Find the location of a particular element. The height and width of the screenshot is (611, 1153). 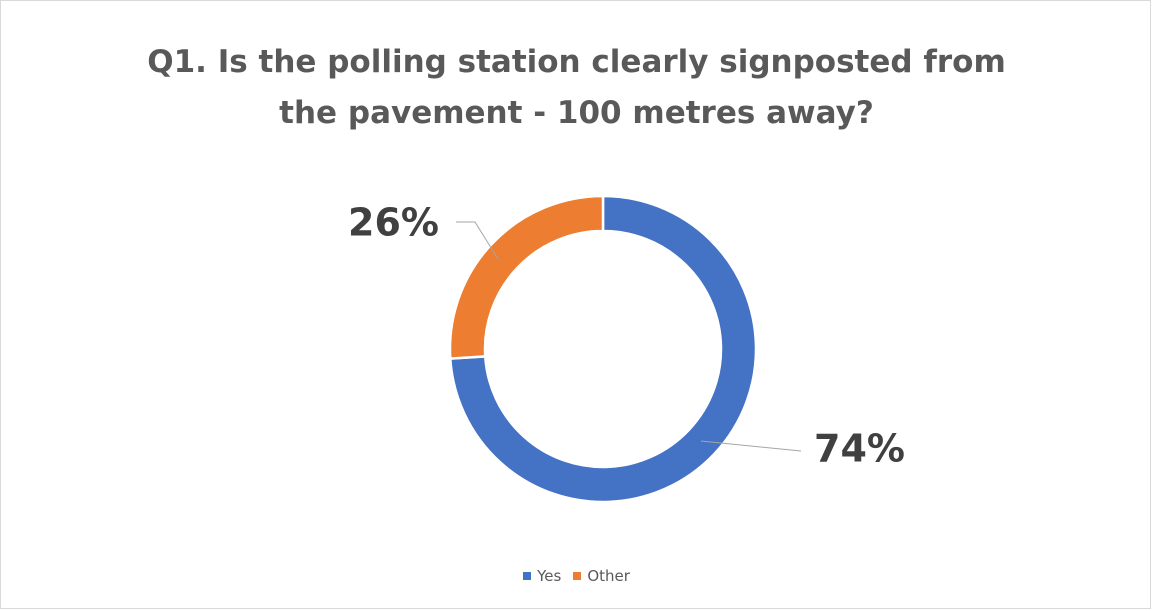

slice-other is located at coordinates (526, 277).